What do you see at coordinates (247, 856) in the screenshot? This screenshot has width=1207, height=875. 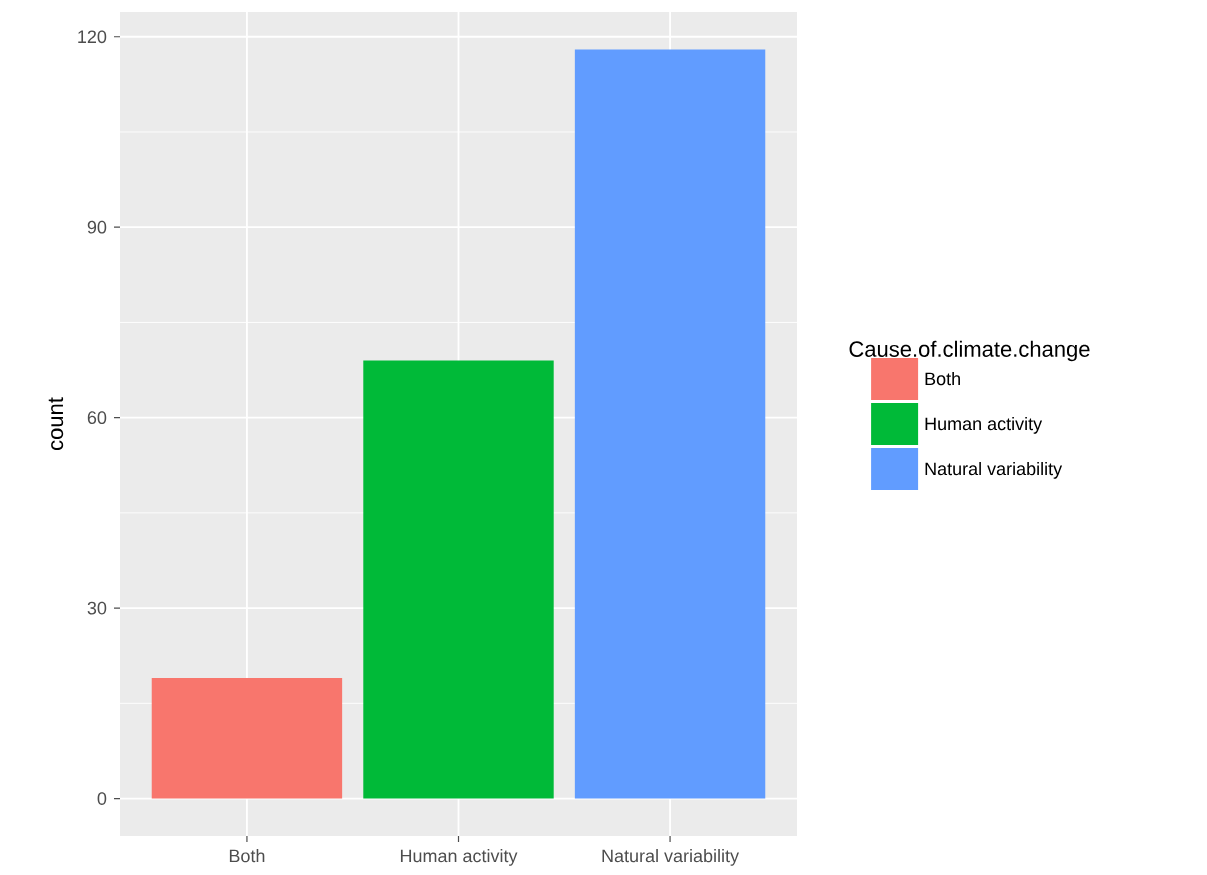 I see `x-tick-label: Both` at bounding box center [247, 856].